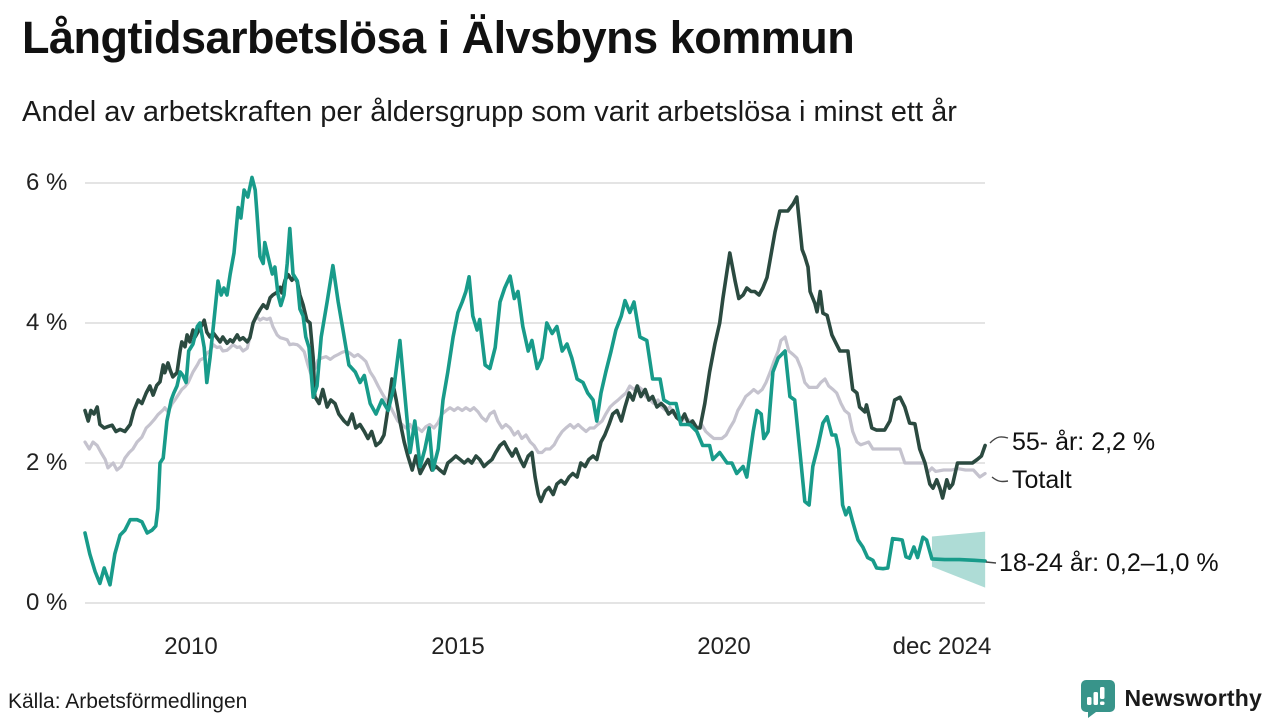 This screenshot has height=720, width=1280. What do you see at coordinates (724, 646) in the screenshot?
I see `x-tick-2020: 2020` at bounding box center [724, 646].